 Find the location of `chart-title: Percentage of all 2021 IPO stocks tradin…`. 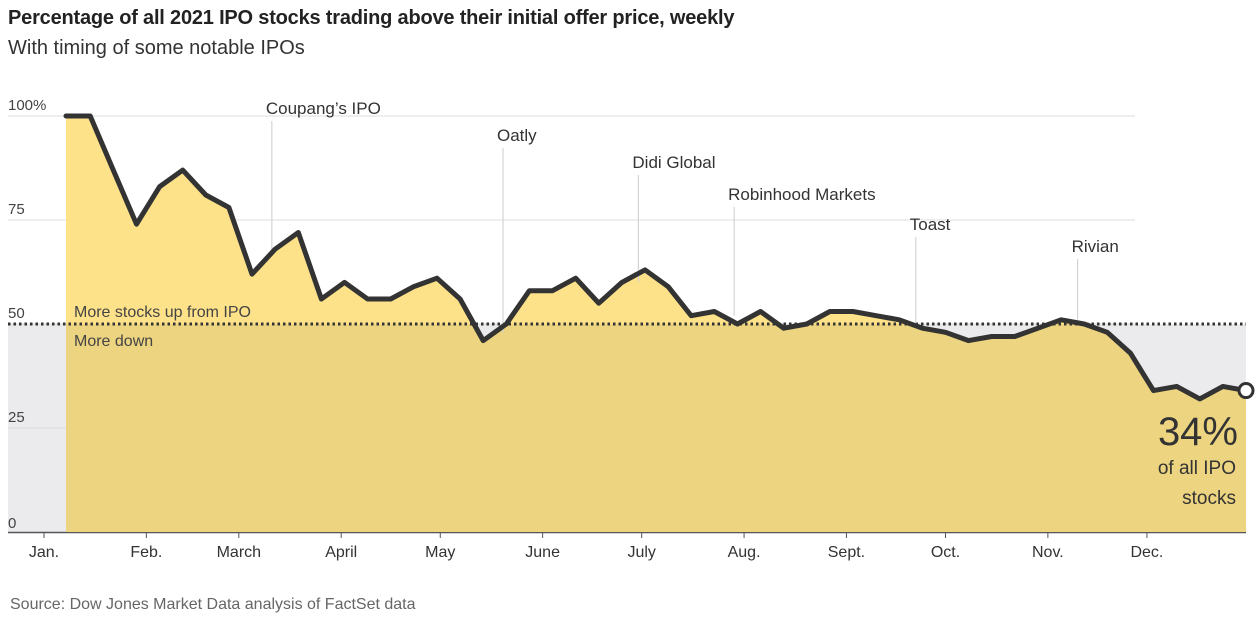

chart-title: Percentage of all 2021 IPO stocks tradin… is located at coordinates (371, 18).